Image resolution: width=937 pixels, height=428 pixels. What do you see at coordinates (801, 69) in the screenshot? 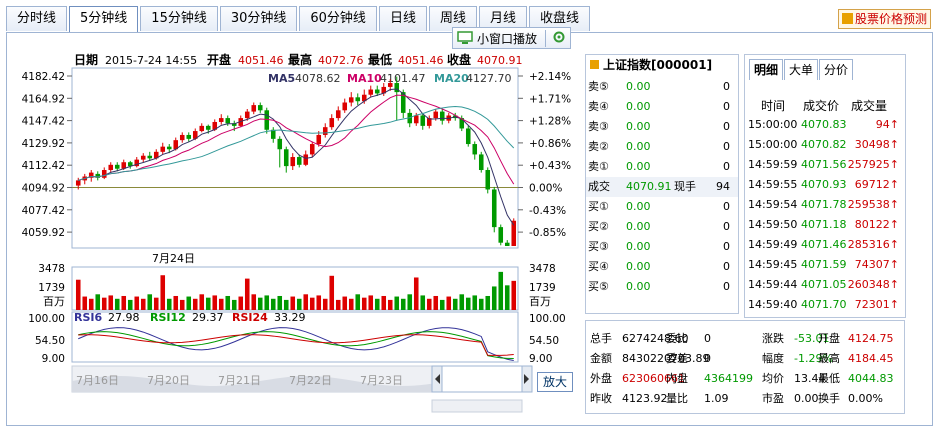
I see `detail-tab-1: 大单` at bounding box center [801, 69].